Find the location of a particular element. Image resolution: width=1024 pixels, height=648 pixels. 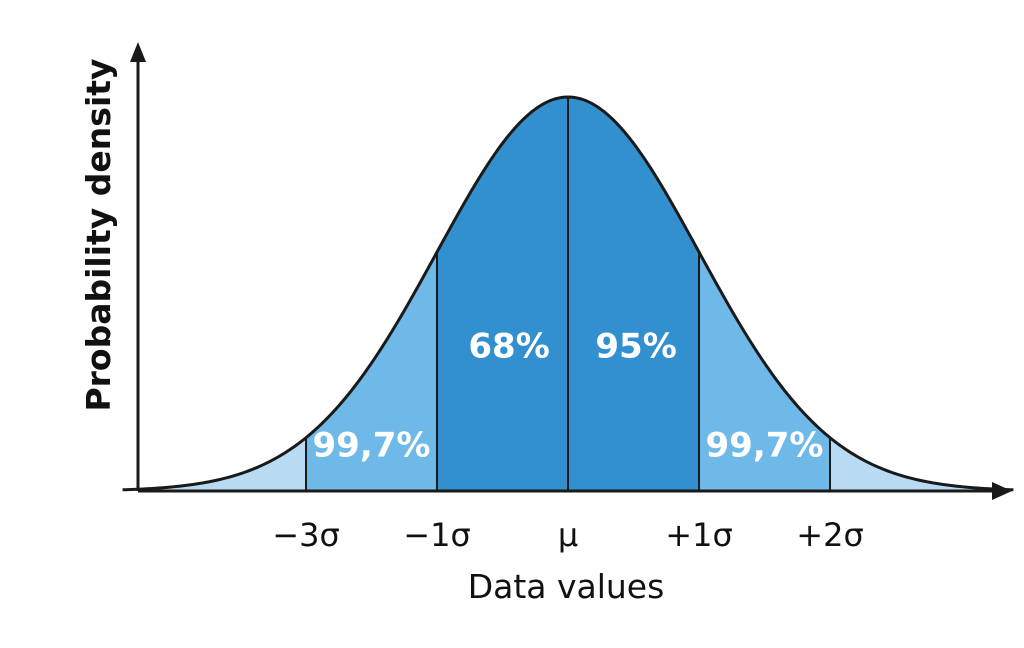

tick-label-0: −3σ is located at coordinates (305, 535).